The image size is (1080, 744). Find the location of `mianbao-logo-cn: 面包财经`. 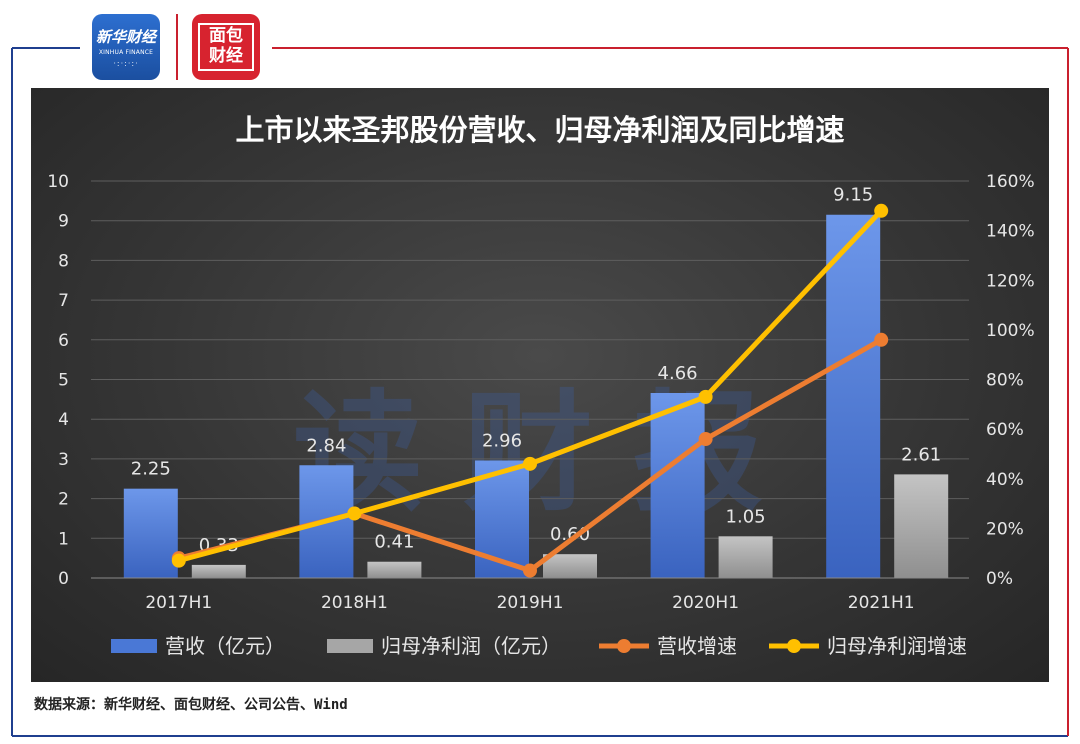

mianbao-logo-cn: 面包财经 is located at coordinates (226, 47).